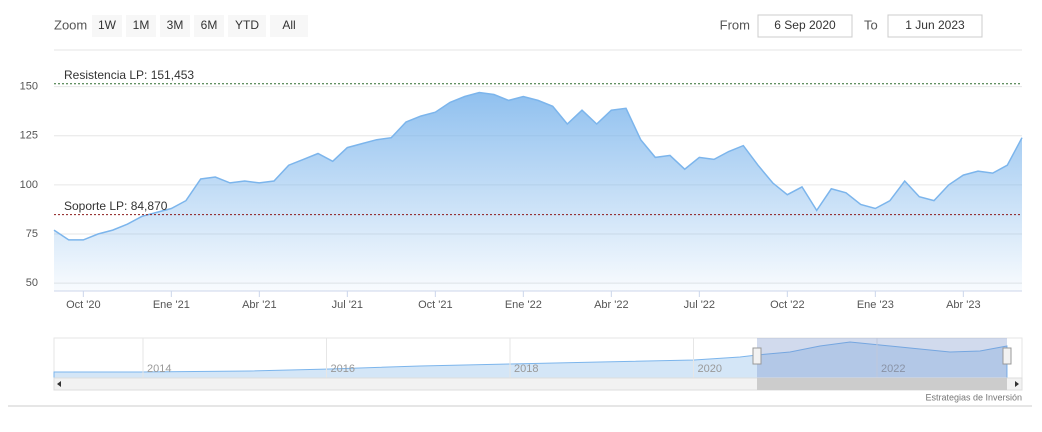  What do you see at coordinates (347, 305) in the screenshot?
I see `x-tick-label: Jul '21` at bounding box center [347, 305].